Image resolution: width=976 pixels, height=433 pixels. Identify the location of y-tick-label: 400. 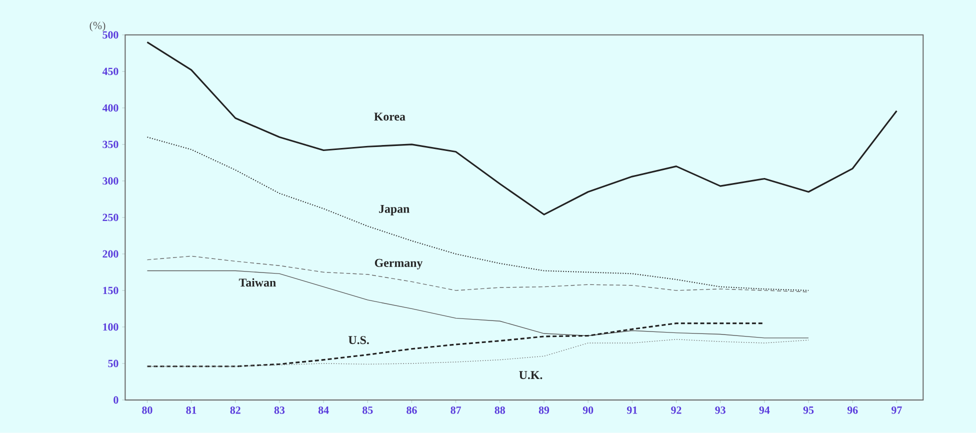
(110, 108).